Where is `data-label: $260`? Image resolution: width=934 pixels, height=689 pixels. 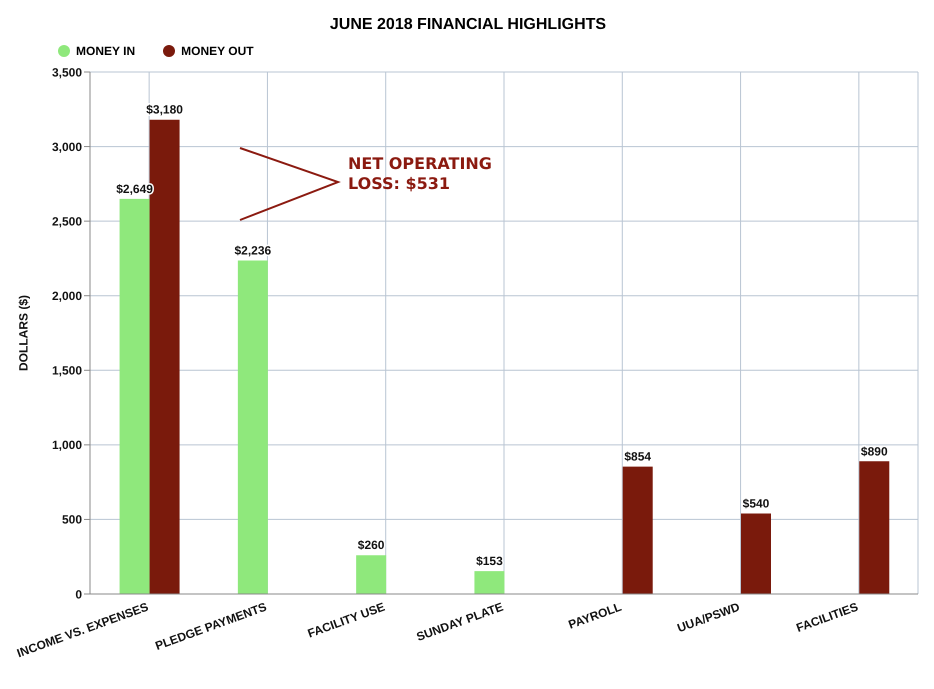 data-label: $260 is located at coordinates (371, 545).